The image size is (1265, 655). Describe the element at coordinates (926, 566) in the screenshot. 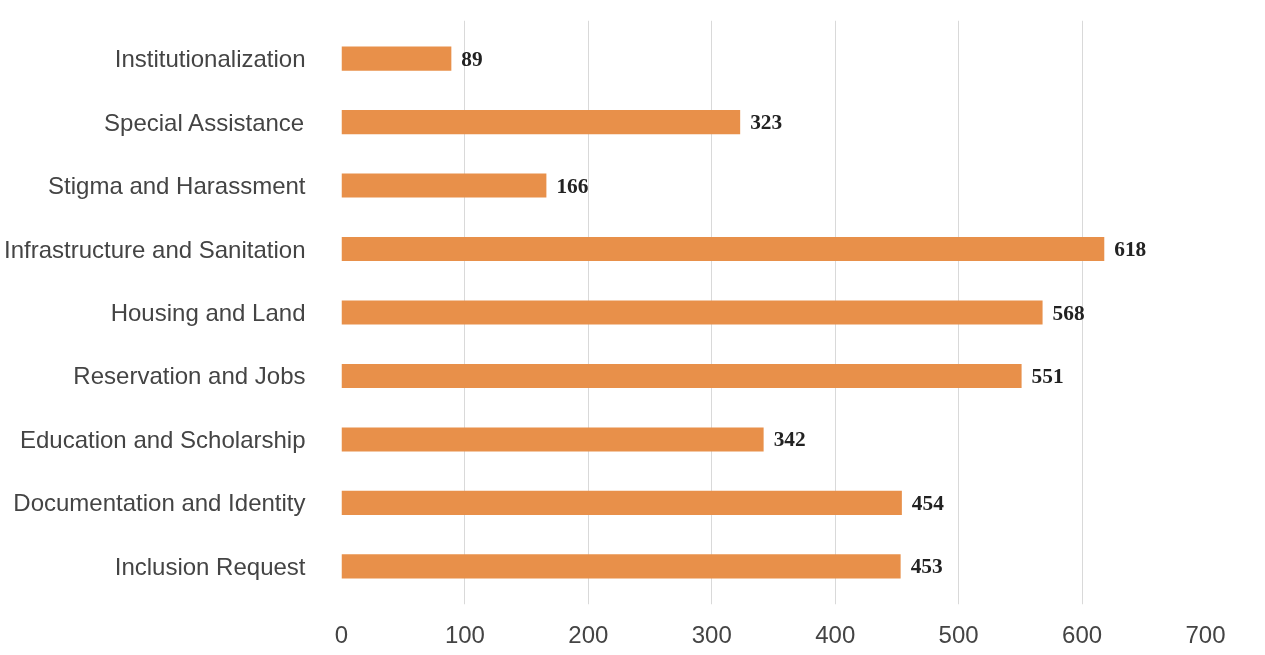

I see `data-label: 453` at that location.